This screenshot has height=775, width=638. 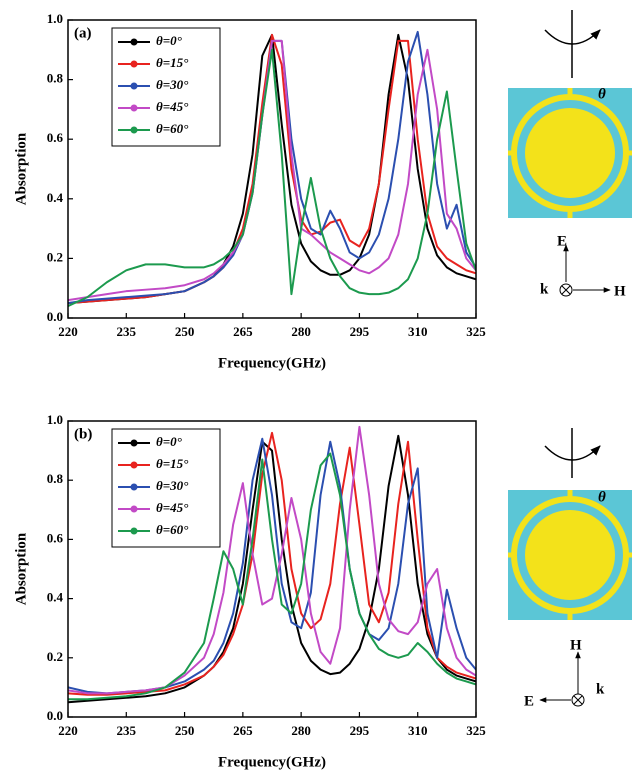 What do you see at coordinates (83, 434) in the screenshot?
I see `panel-label: (b)` at bounding box center [83, 434].